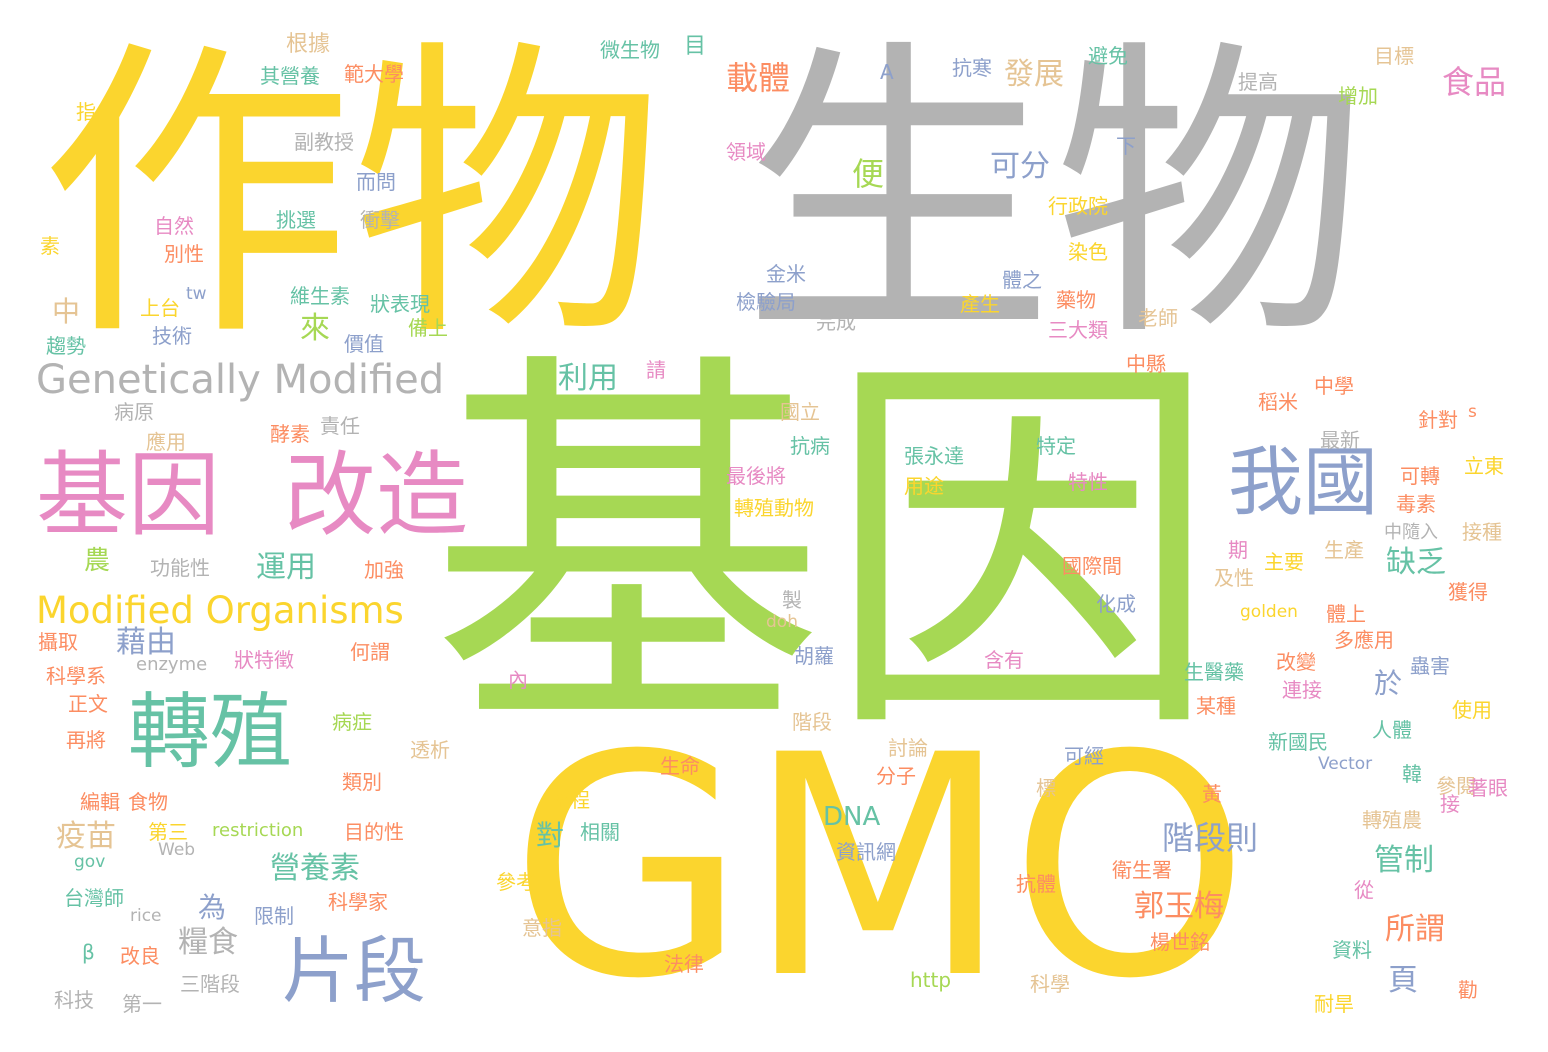 The height and width of the screenshot is (1052, 1548). What do you see at coordinates (100, 802) in the screenshot?
I see `word-141: 編輯` at bounding box center [100, 802].